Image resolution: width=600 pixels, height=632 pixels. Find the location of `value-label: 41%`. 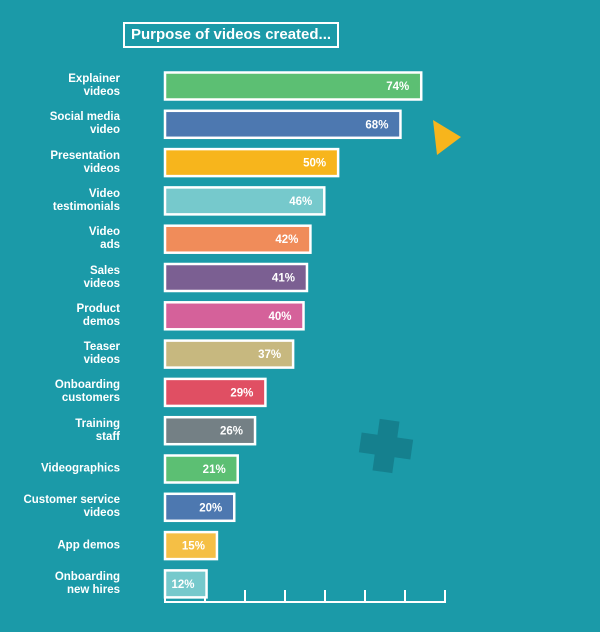

value-label: 41% is located at coordinates (283, 279).